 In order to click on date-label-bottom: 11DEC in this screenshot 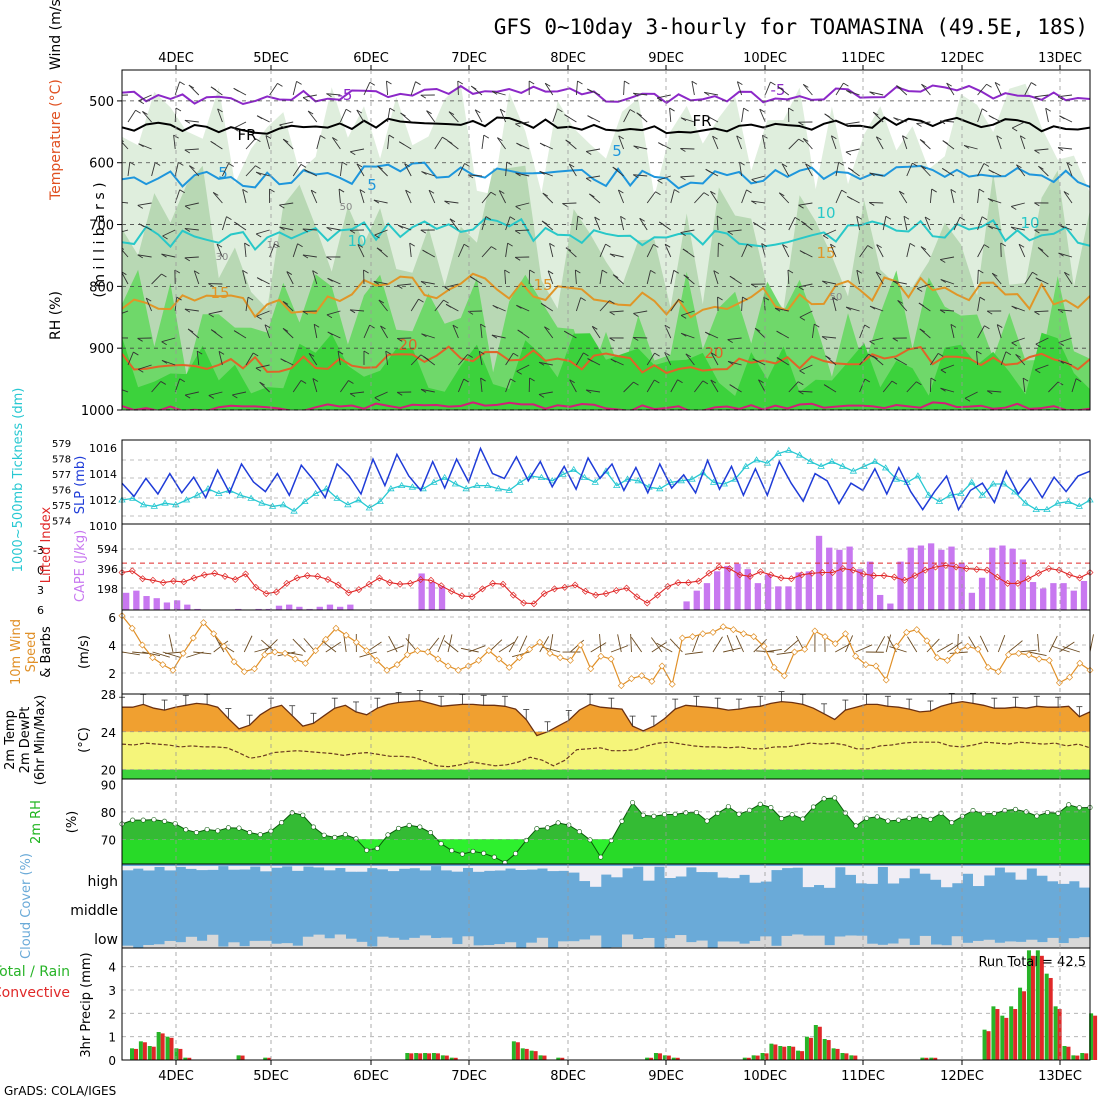, I will do `click(863, 1076)`.